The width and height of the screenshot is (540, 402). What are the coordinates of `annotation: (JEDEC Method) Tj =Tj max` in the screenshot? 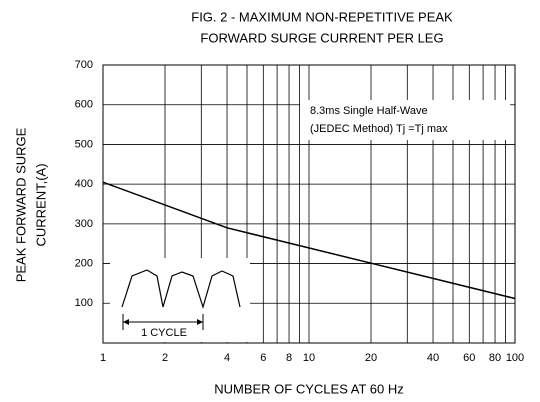 It's located at (379, 129).